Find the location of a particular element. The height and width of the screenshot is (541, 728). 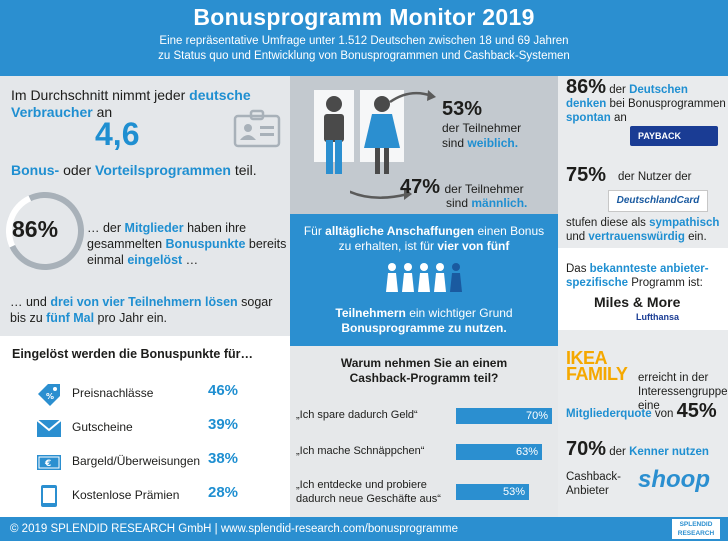

female-stat: 53% der Teilnehmer sind weiblich. is located at coordinates (500, 124).